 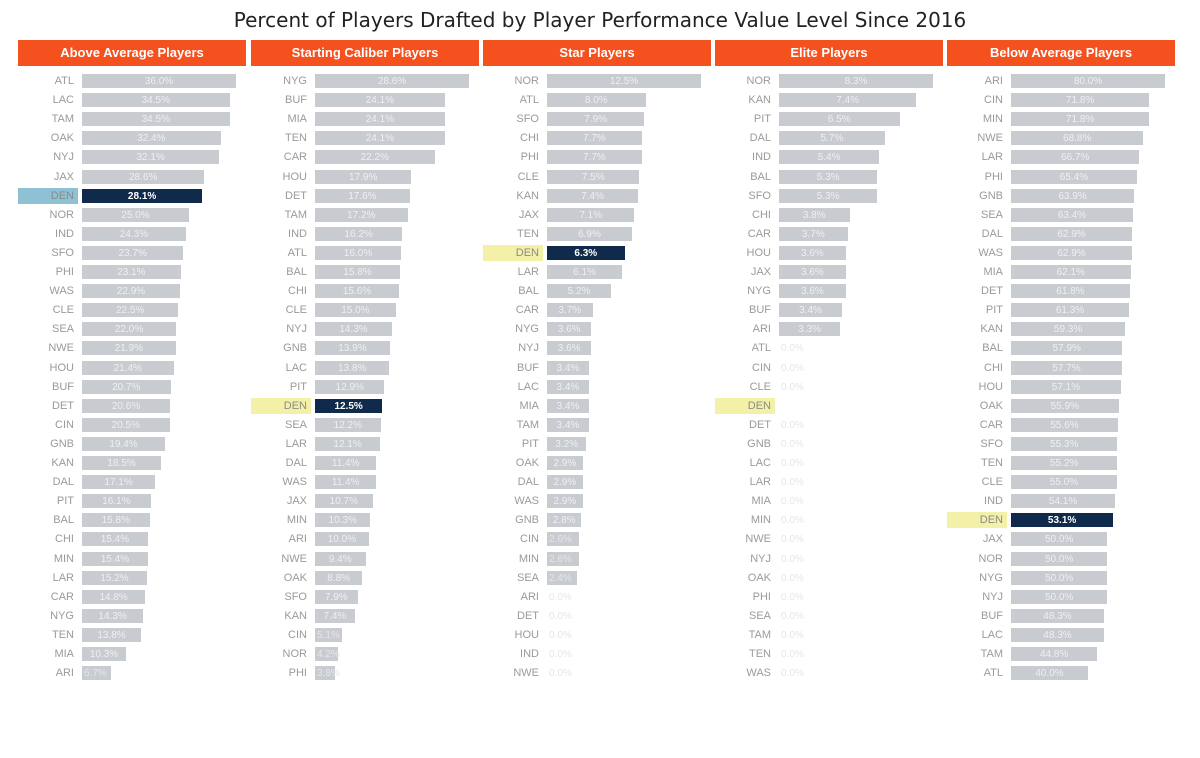 I want to click on bar-row: OAK 55.9%, so click(x=1061, y=406).